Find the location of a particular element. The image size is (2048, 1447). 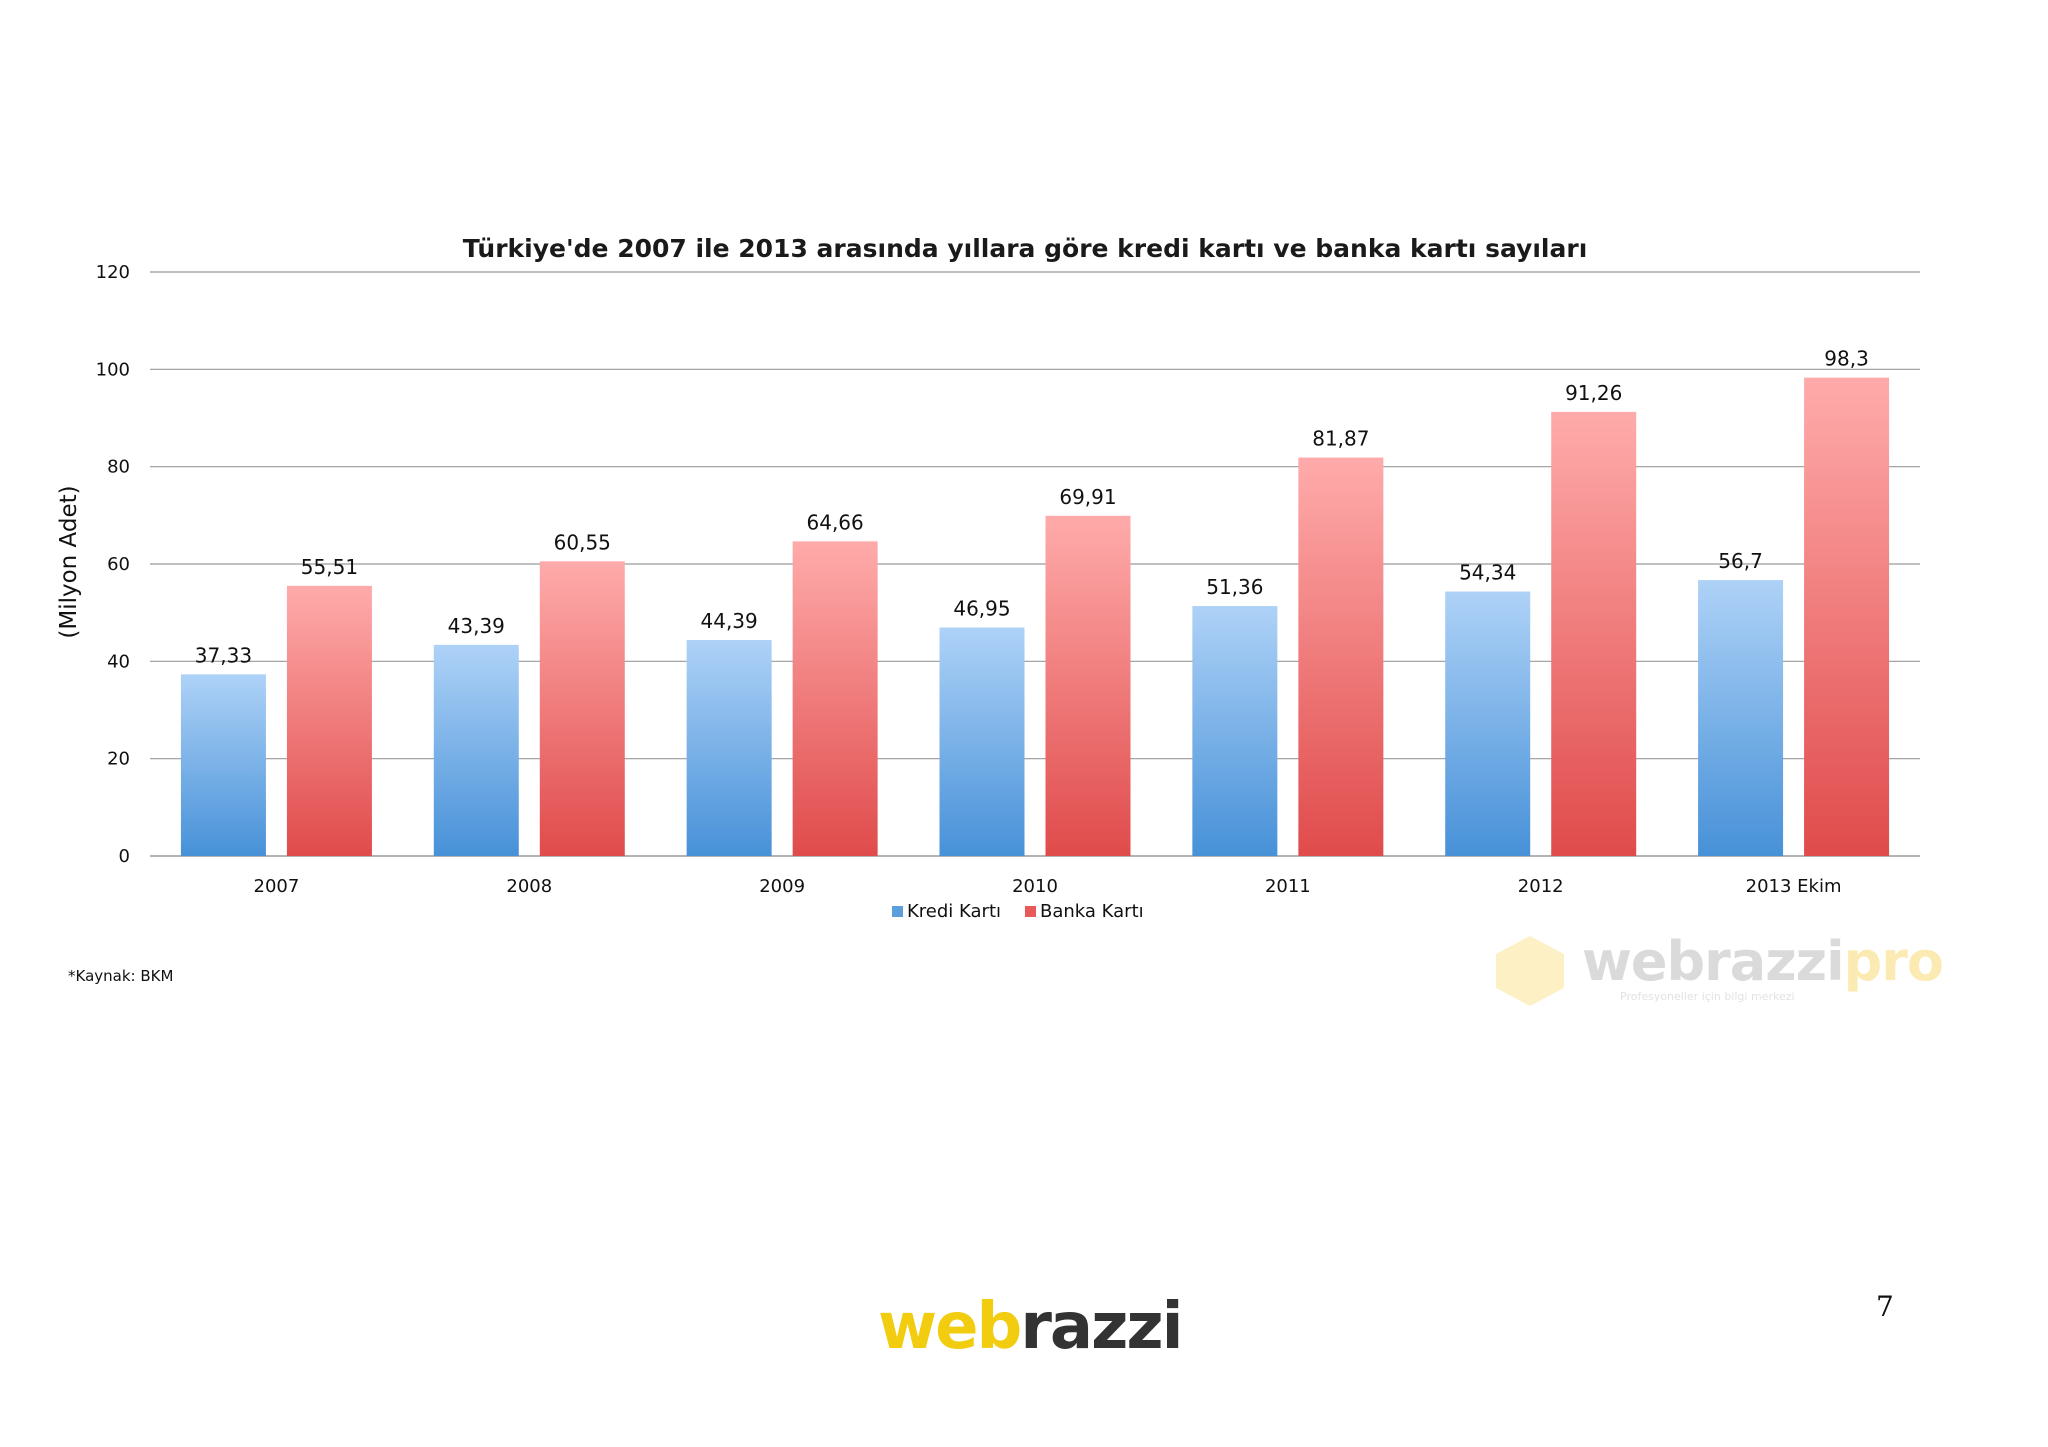

watermark-subtitle: Profesyoneller için bilgi merkezi is located at coordinates (1707, 996).